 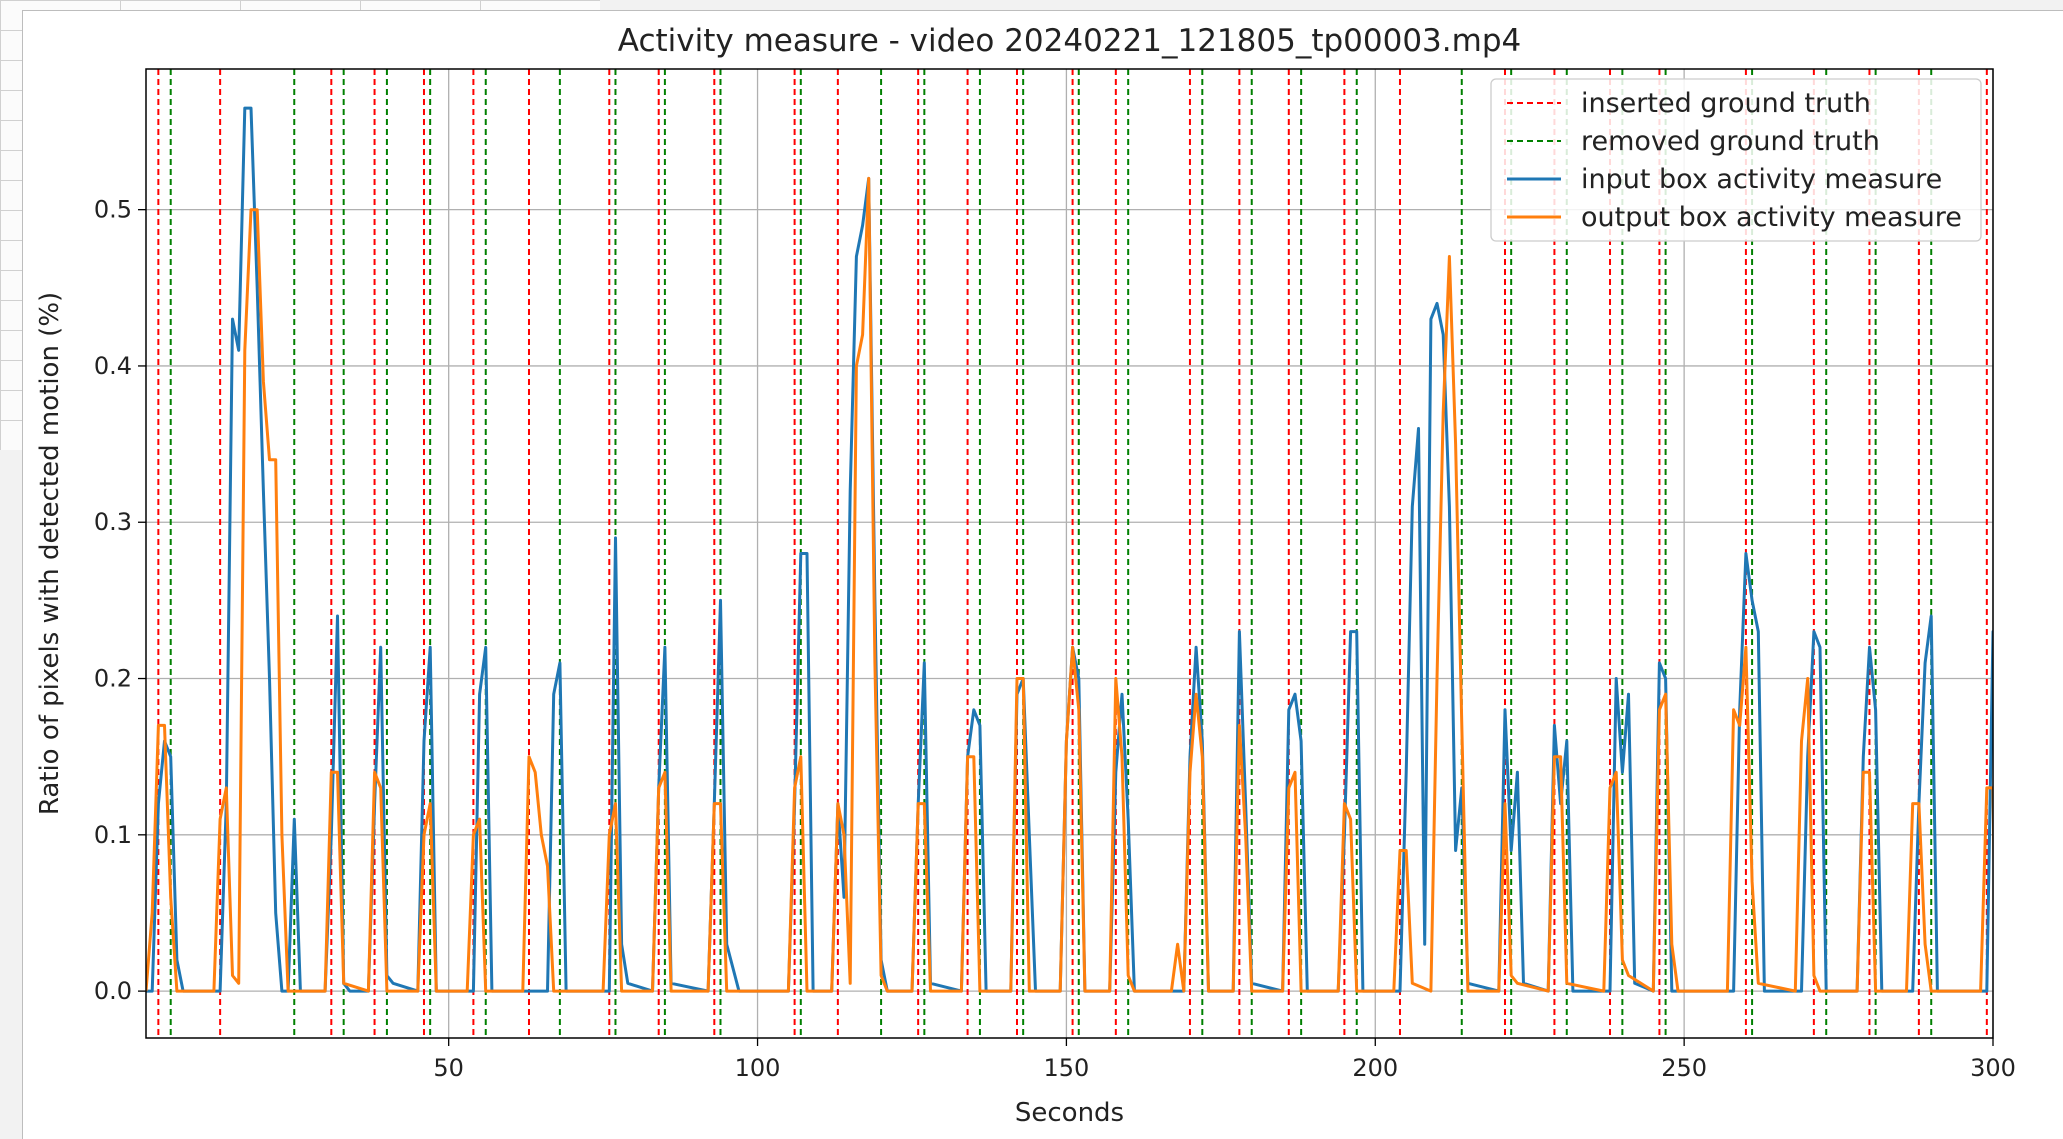 What do you see at coordinates (113, 991) in the screenshot?
I see `y-tick-label: 0.0` at bounding box center [113, 991].